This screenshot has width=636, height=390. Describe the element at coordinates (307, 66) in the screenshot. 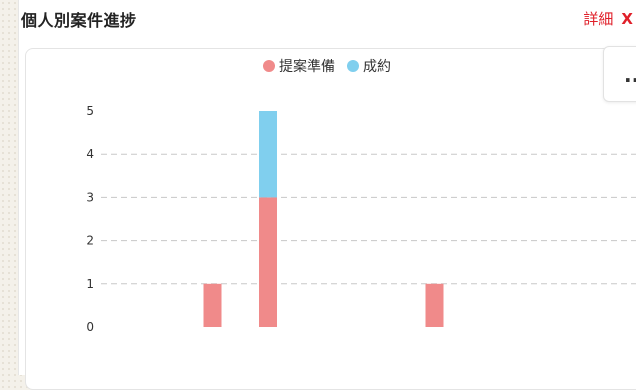

I see `legend-label: 提案準備` at that location.